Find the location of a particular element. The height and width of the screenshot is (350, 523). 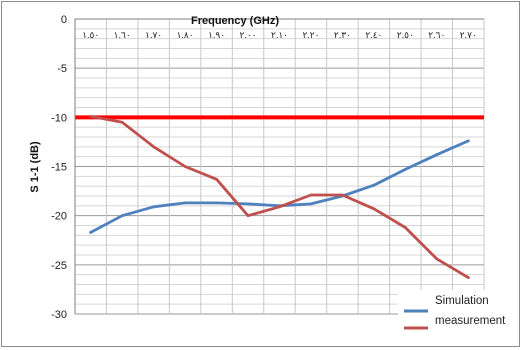

y-tick-label: -15 is located at coordinates (59, 168).